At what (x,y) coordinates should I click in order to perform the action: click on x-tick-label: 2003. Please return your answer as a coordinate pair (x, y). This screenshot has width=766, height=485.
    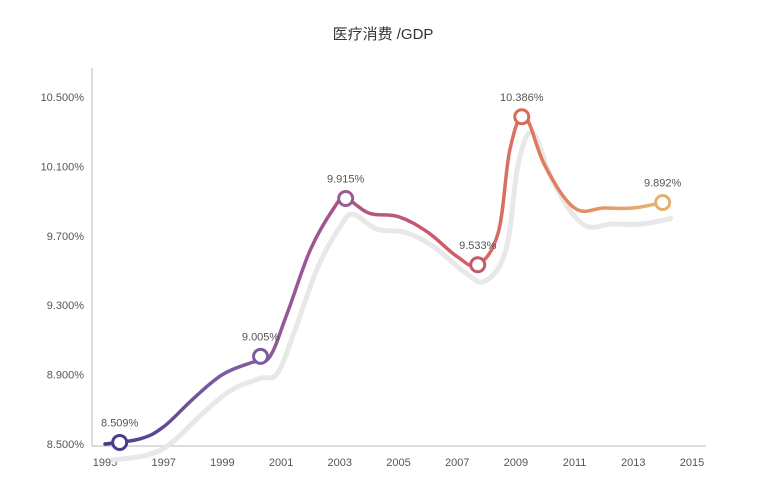
    Looking at the image, I should click on (340, 463).